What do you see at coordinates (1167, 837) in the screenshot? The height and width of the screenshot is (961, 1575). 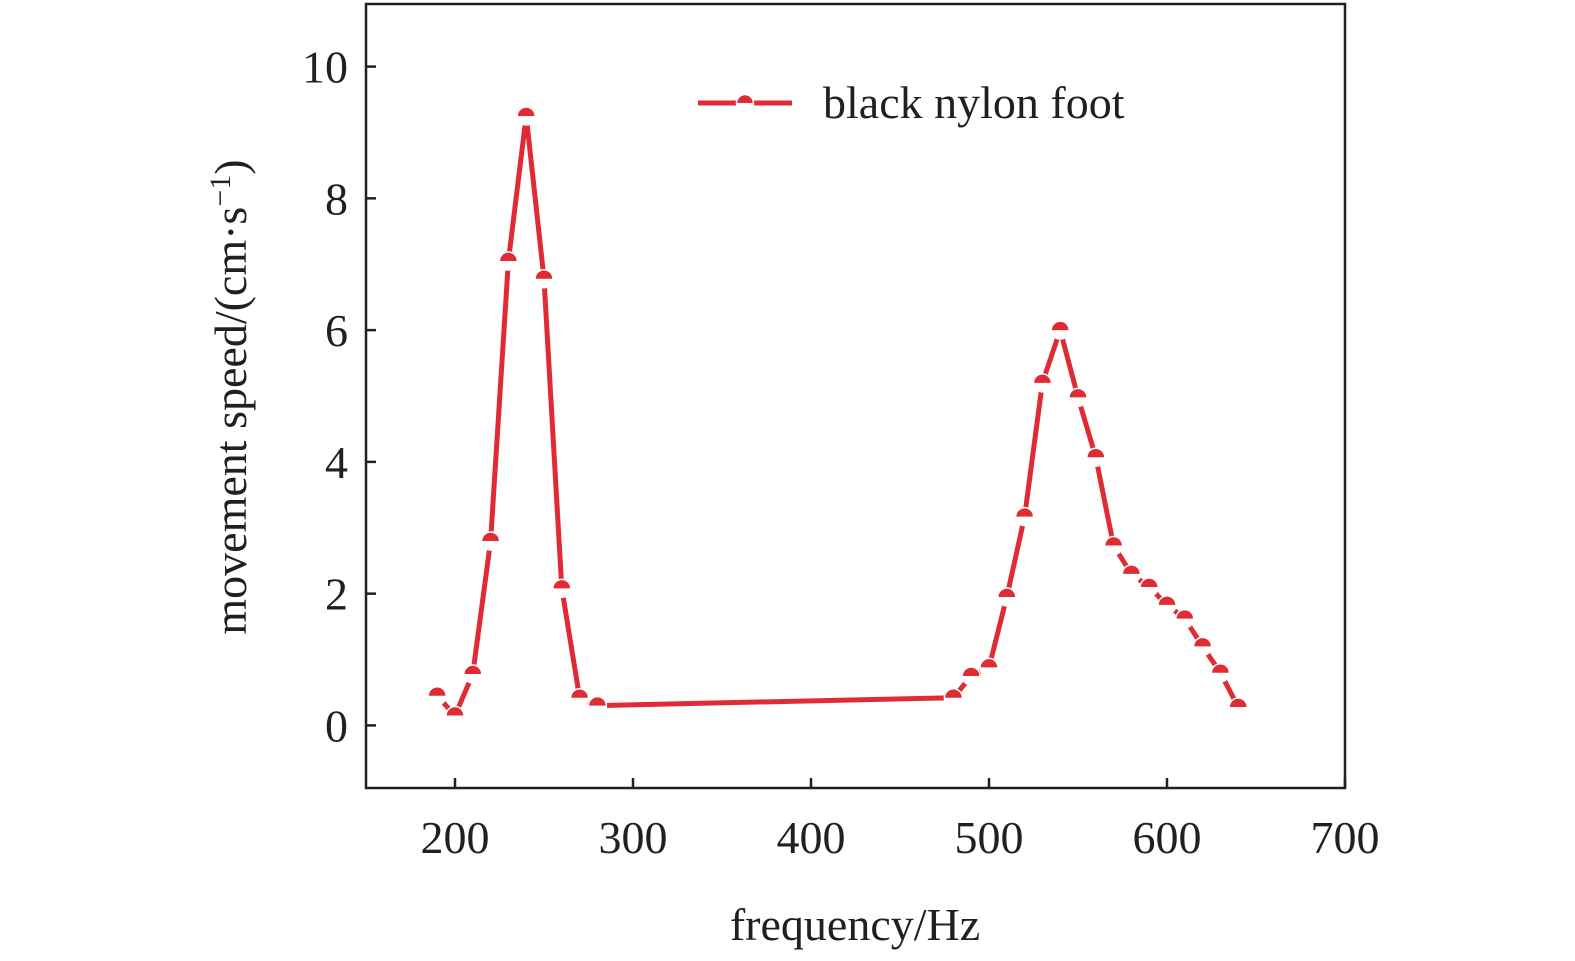 I see `x-tick-label: 600` at bounding box center [1167, 837].